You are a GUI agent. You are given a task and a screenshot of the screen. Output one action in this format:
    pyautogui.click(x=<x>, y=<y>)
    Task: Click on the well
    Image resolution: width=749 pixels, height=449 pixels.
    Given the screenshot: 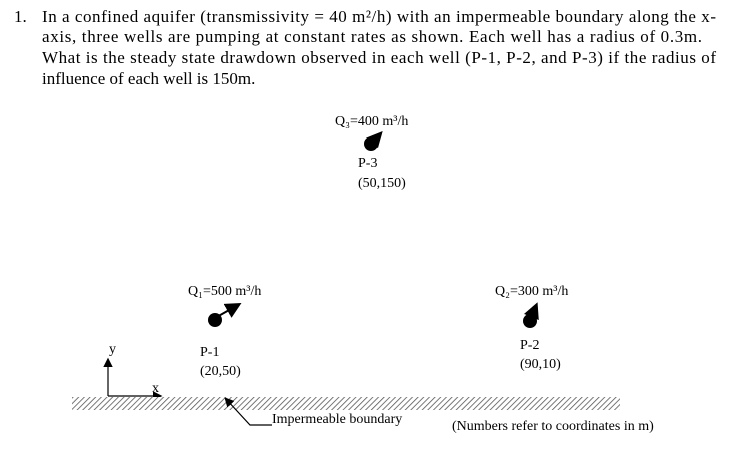 What is the action you would take?
    pyautogui.click(x=530, y=321)
    